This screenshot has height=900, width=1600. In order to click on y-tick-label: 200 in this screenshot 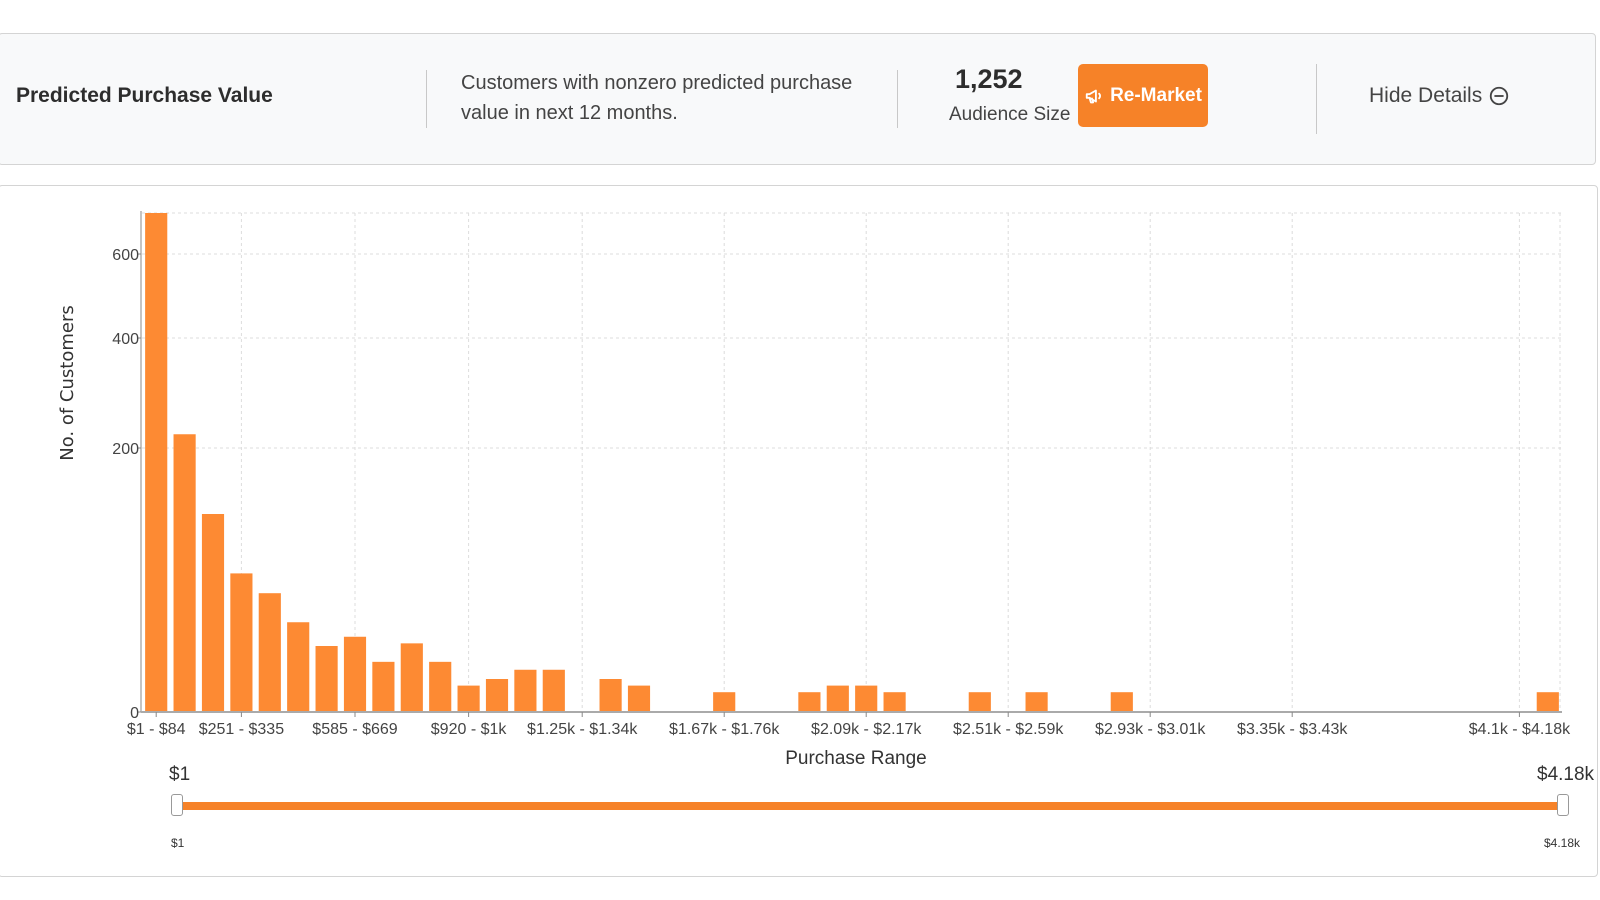, I will do `click(125, 449)`.